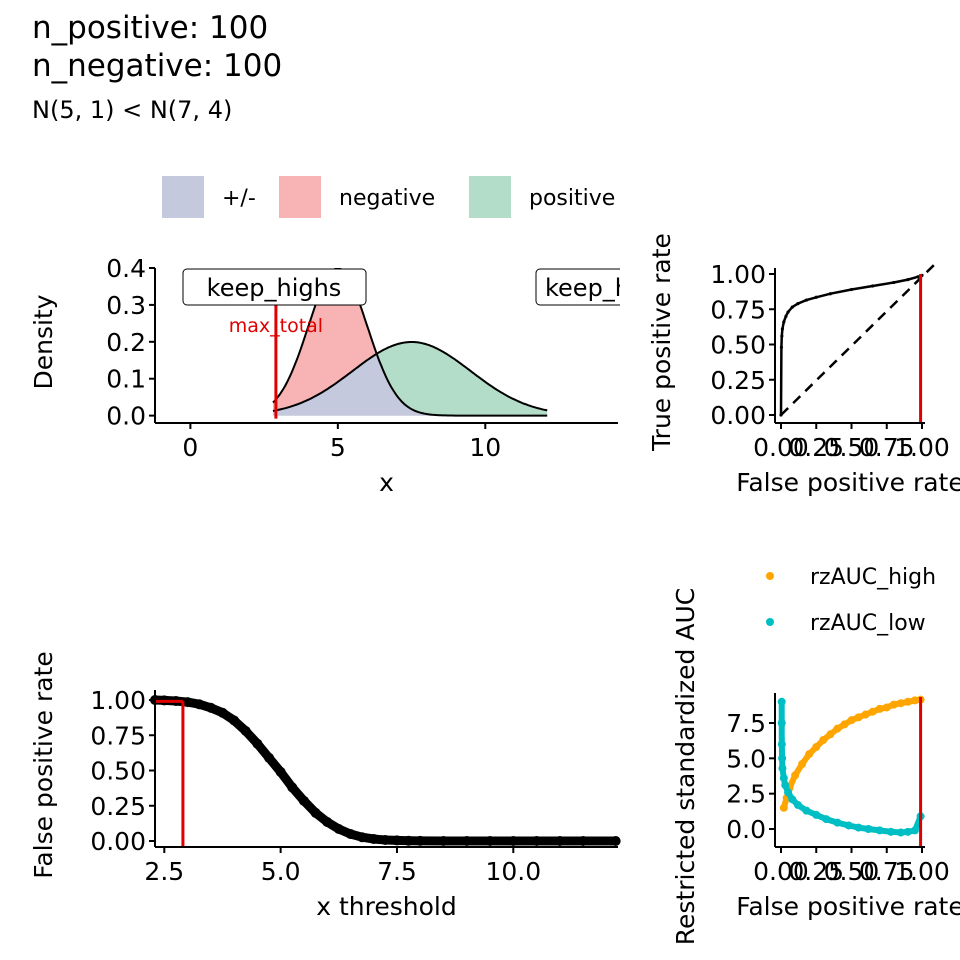 The width and height of the screenshot is (960, 960). I want to click on x-tick-label: 0.00, so click(781, 871).